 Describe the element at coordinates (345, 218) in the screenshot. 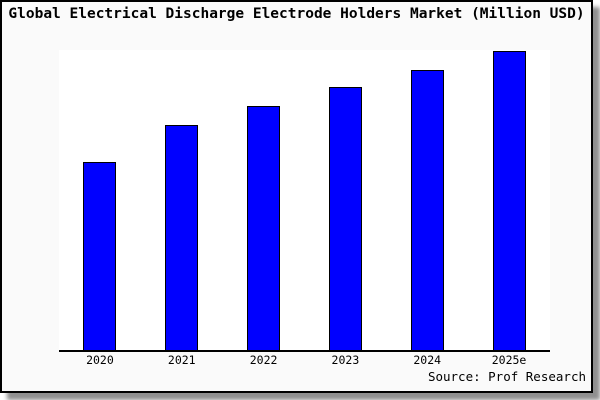

I see `bar-2023` at that location.